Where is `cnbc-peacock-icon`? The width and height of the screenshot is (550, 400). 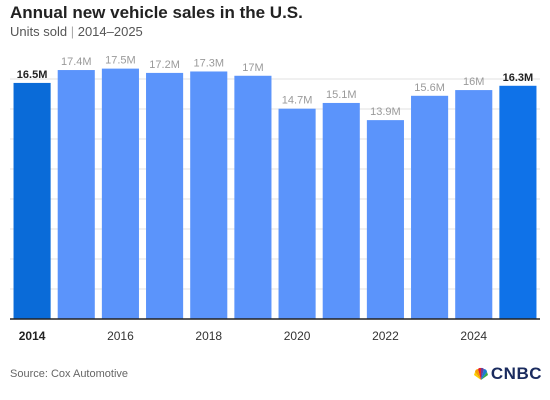 cnbc-peacock-icon is located at coordinates (480, 373).